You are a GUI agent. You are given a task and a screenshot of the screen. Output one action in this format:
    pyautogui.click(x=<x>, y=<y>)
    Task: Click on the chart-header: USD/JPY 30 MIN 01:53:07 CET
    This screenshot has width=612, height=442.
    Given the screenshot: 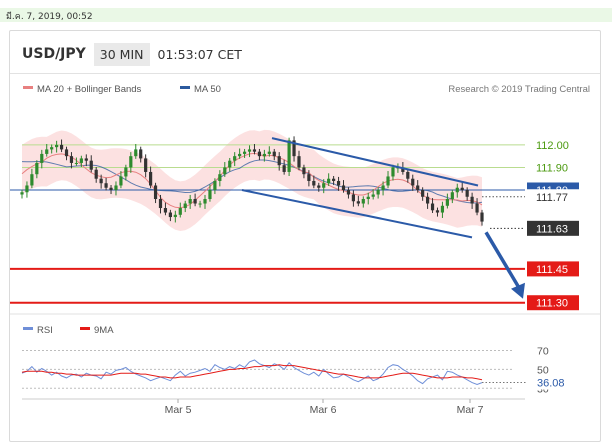 What is the action you would take?
    pyautogui.click(x=132, y=54)
    